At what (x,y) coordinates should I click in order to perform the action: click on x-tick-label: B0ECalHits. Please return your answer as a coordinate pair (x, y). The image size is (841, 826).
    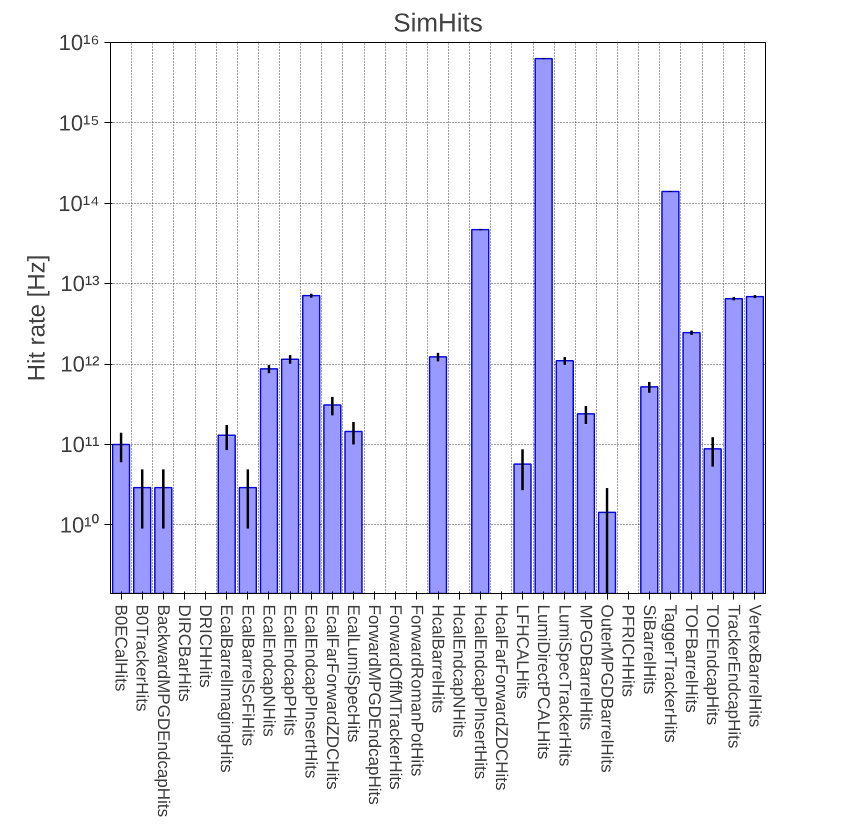
    Looking at the image, I should click on (121, 648).